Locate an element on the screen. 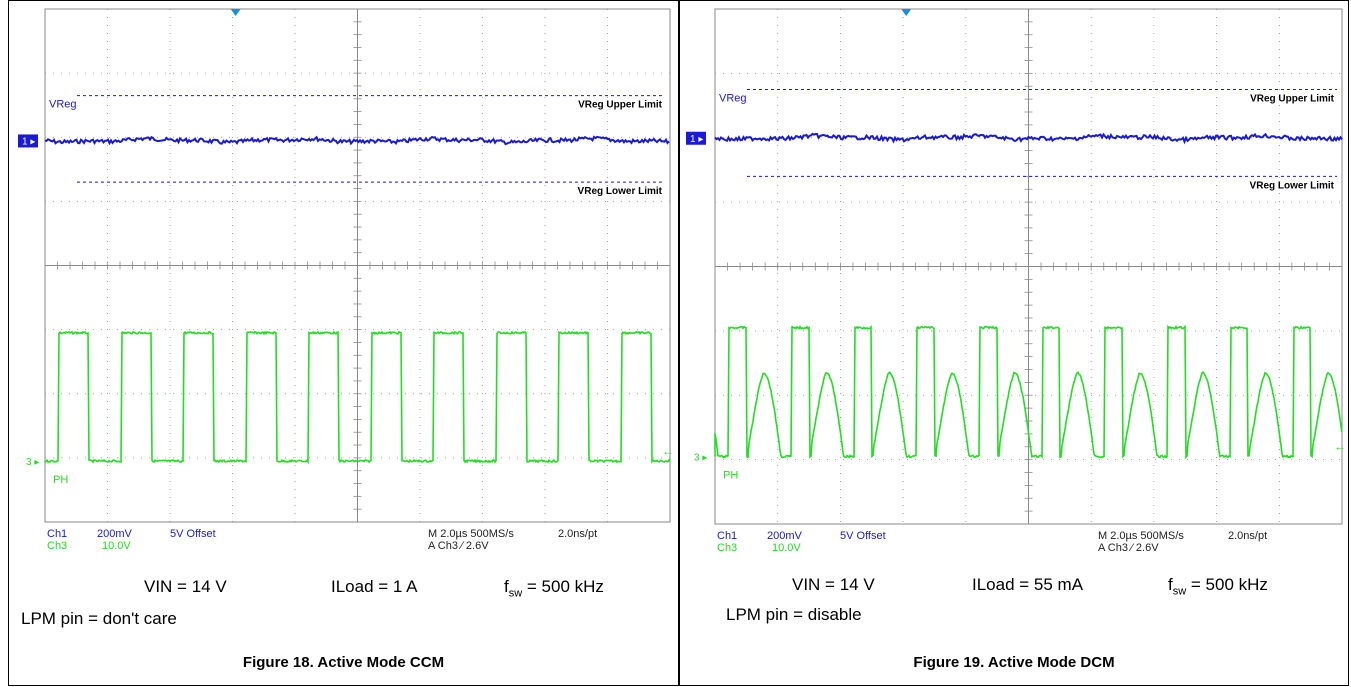 This screenshot has width=1351, height=687. figure-caption: Figure 19. Active Mode DCM is located at coordinates (1014, 662).